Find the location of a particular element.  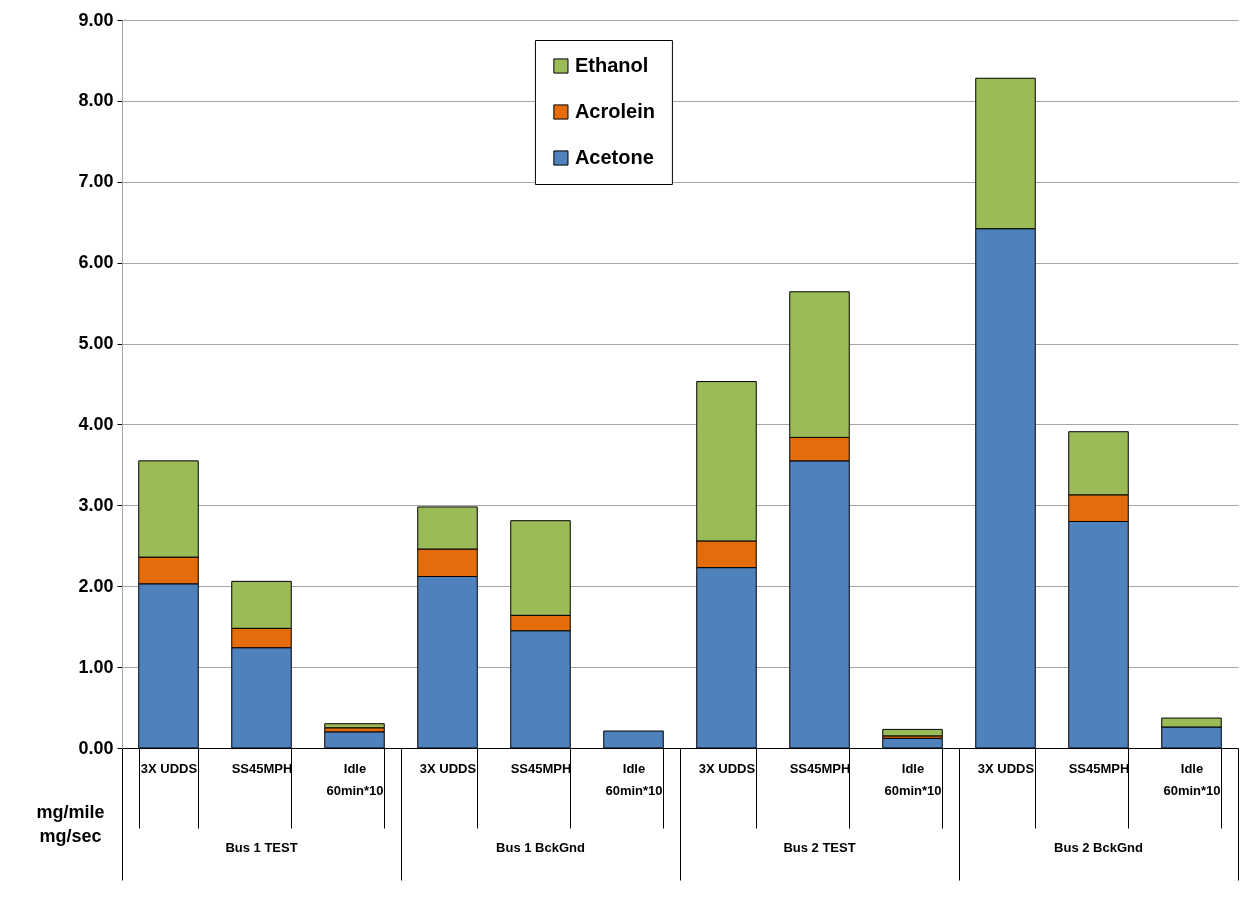

y-tick-label: 9.00 is located at coordinates (96, 19).